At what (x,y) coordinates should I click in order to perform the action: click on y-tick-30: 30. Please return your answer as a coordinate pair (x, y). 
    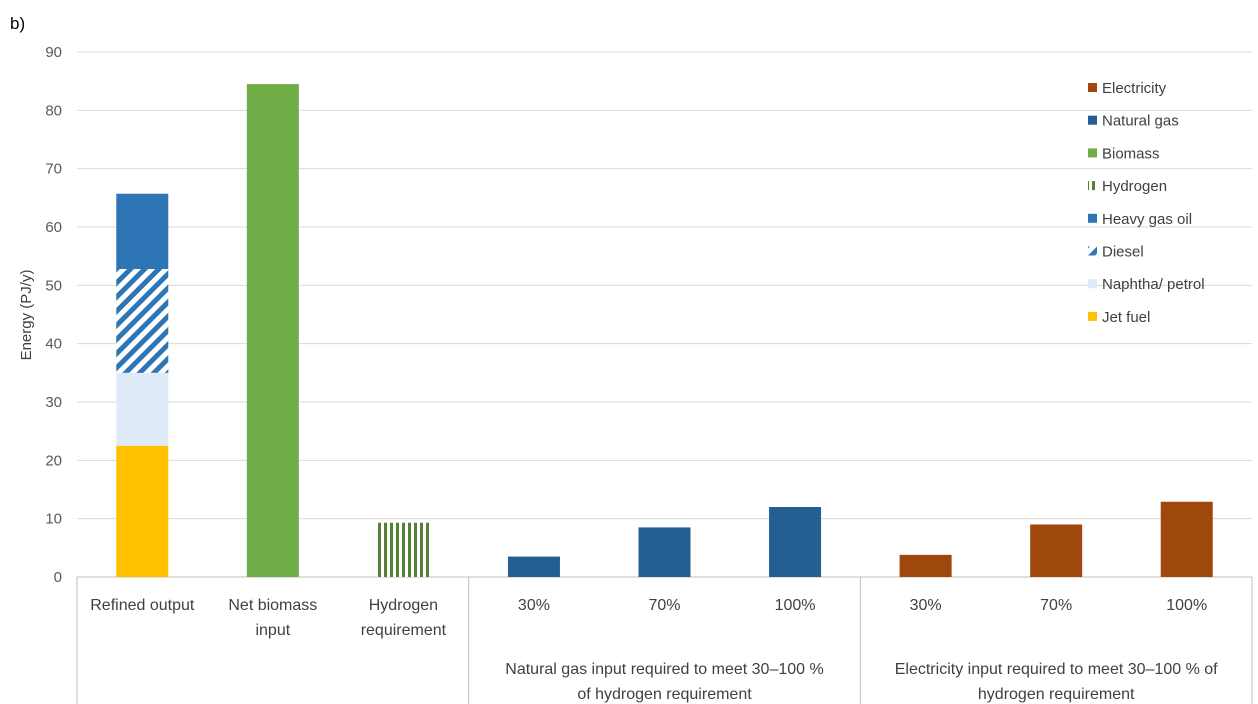
    Looking at the image, I should click on (53, 402).